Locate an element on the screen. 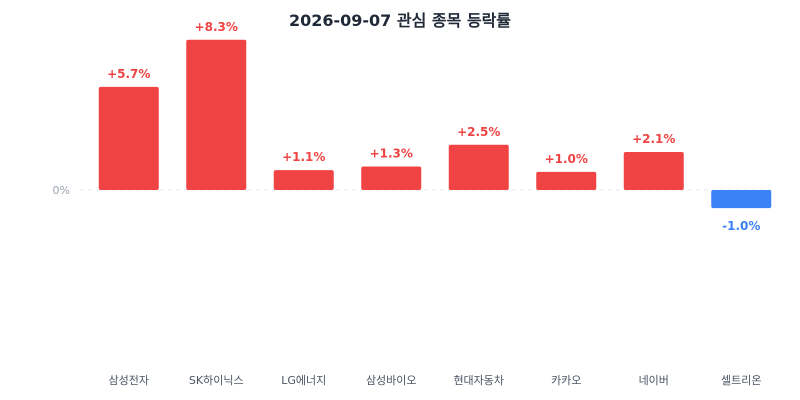 Image resolution: width=800 pixels, height=400 pixels. x-tick-label-5: 카카오 is located at coordinates (566, 380).